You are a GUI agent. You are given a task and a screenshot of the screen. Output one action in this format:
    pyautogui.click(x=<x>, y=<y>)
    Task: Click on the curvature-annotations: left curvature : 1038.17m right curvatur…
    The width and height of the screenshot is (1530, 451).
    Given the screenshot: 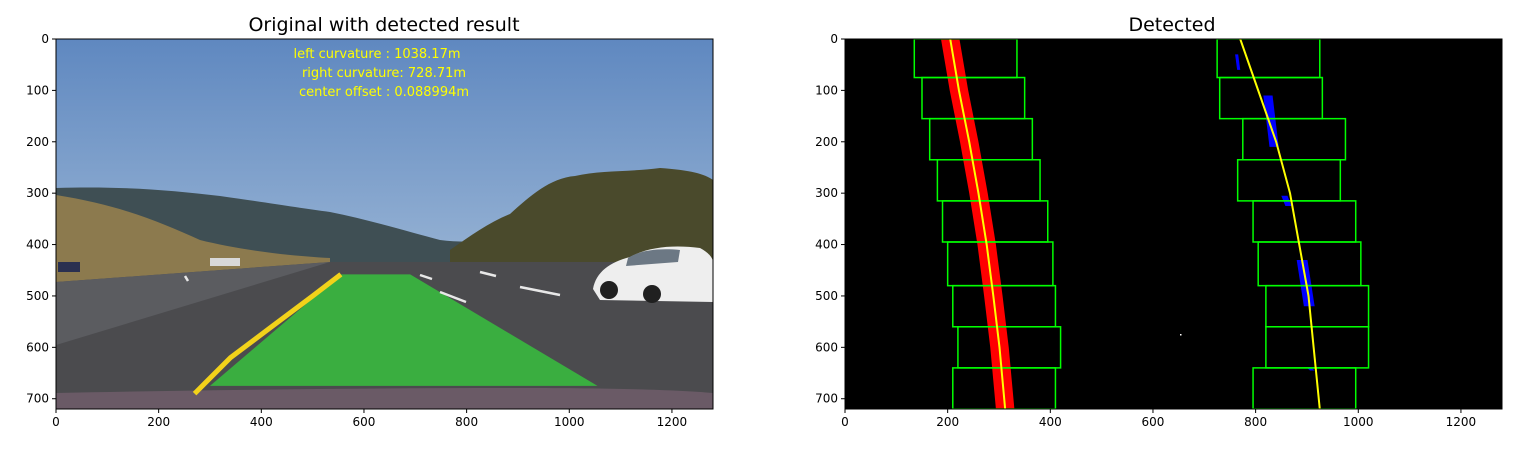 What is the action you would take?
    pyautogui.click(x=381, y=73)
    